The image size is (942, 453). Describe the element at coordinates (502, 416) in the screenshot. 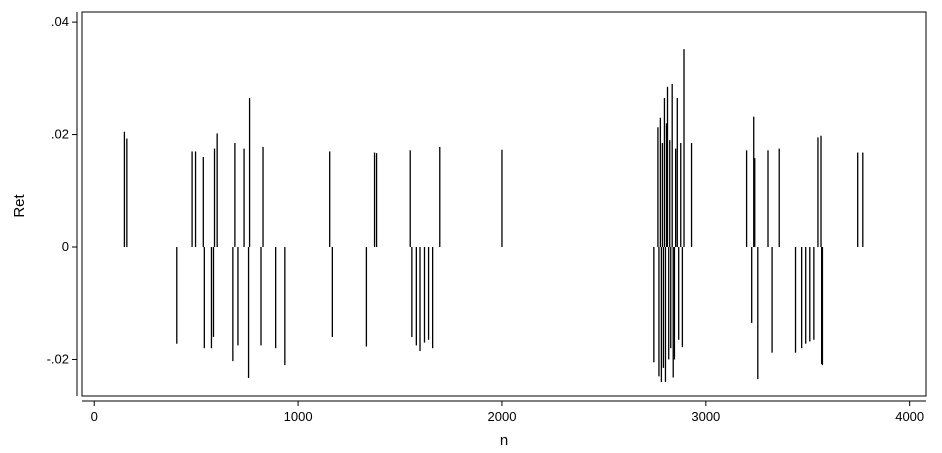

I see `x-tick-label: 2000` at that location.